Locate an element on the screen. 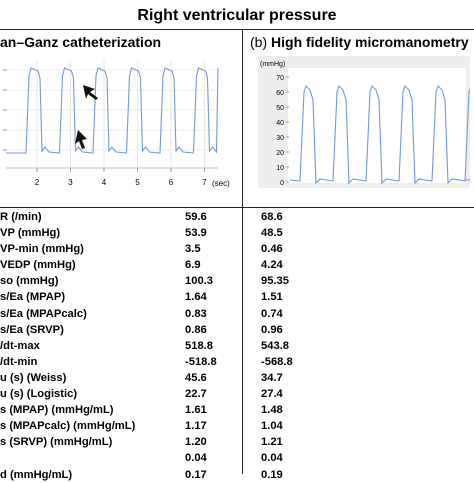 This screenshot has width=474, height=483. table-row: u (s) (Weiss) 45.6 34.7 is located at coordinates (237, 378).